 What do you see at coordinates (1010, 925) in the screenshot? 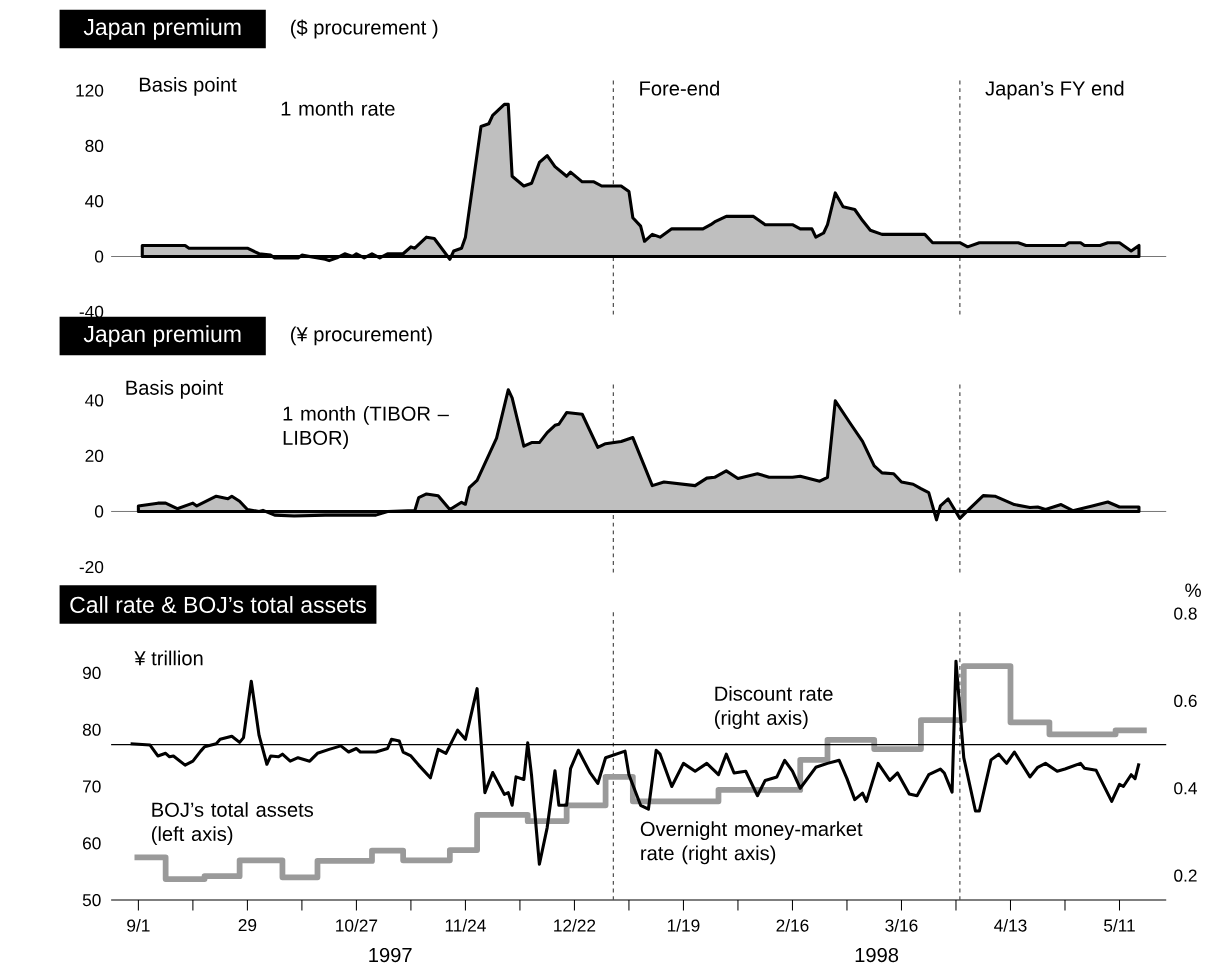
I see `x-tick-label: 4/13` at bounding box center [1010, 925].